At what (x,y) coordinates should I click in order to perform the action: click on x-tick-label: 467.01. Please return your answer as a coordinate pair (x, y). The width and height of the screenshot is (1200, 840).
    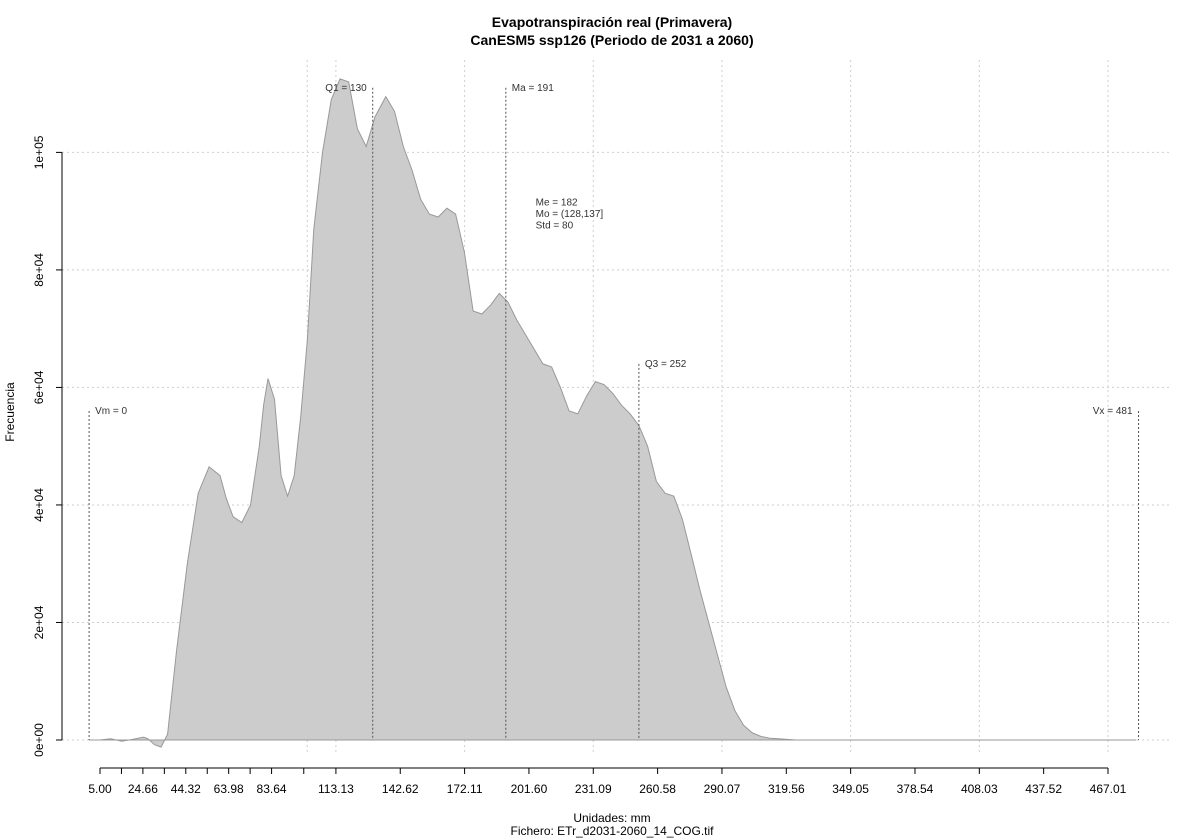
    Looking at the image, I should click on (1108, 789).